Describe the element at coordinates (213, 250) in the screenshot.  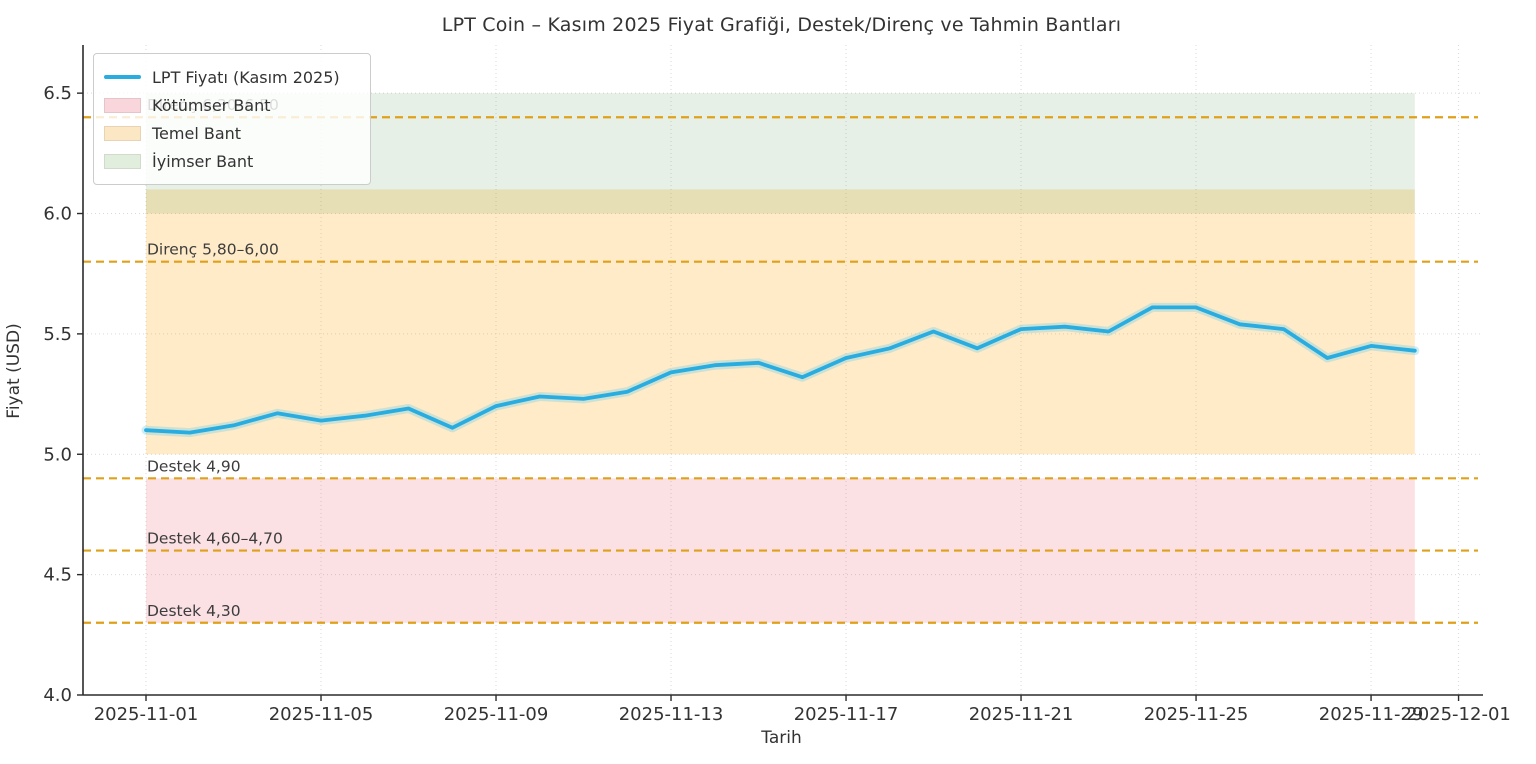
I see `support-resistance-label: Direnç 5,80–6,00` at that location.